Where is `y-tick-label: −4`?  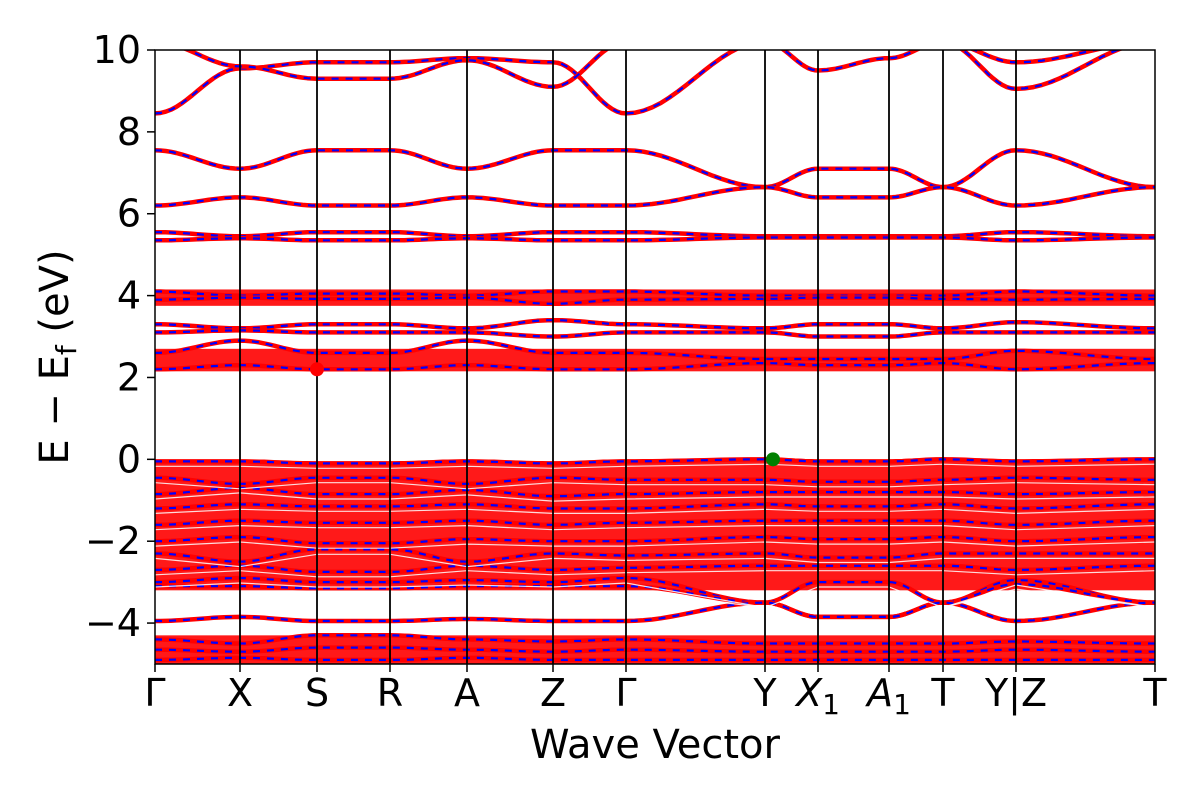 y-tick-label: −4 is located at coordinates (113, 623).